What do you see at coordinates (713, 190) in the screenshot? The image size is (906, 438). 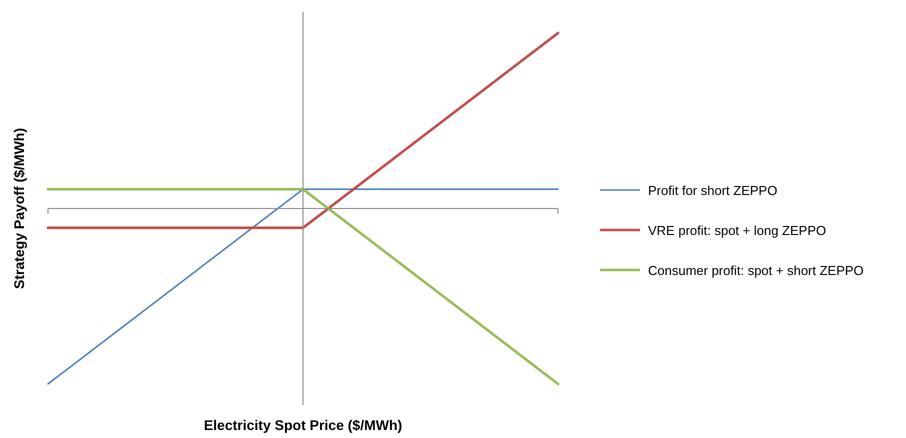 I see `legend-label: Profit for short ZEPPO` at bounding box center [713, 190].